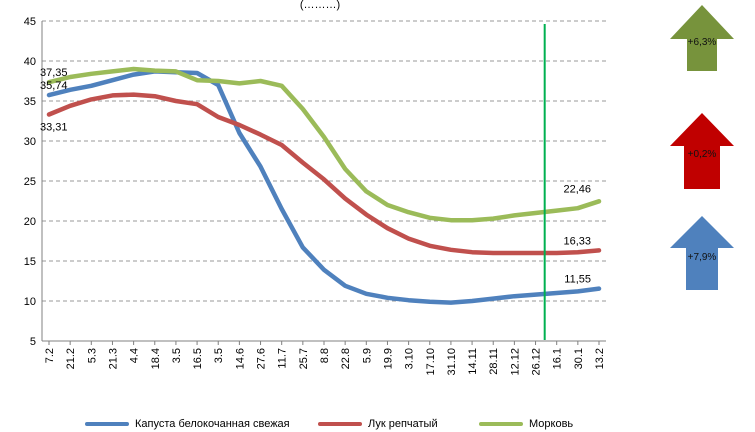 This screenshot has height=432, width=755. Describe the element at coordinates (388, 358) in the screenshot. I see `x-tick-label: 19.9` at that location.